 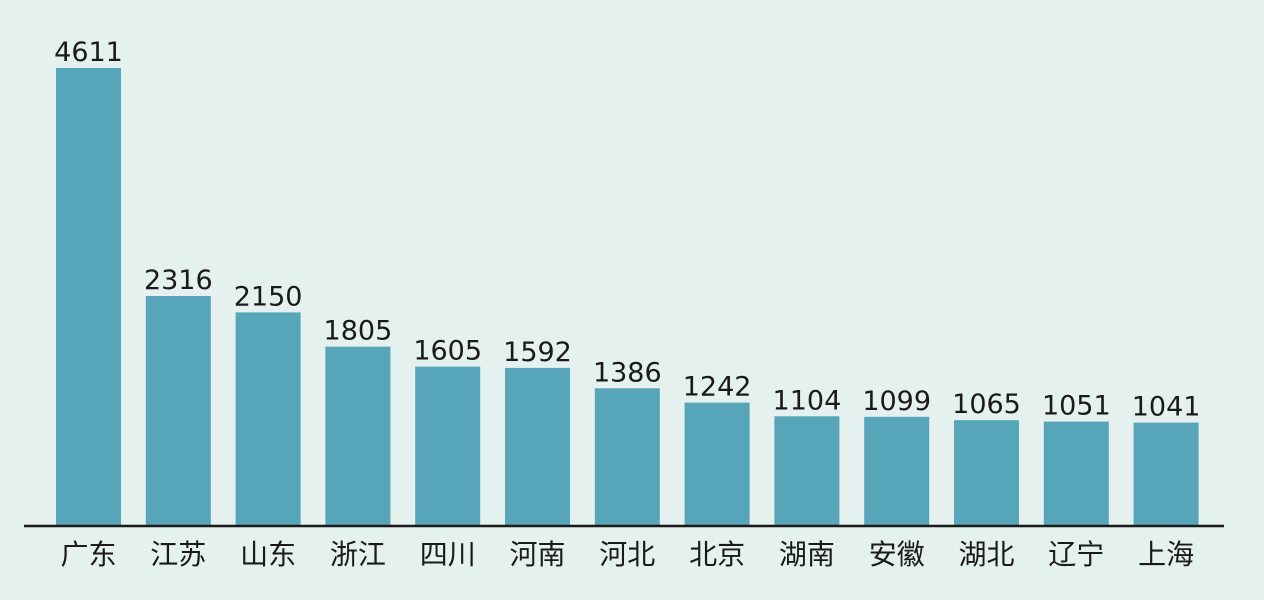 I want to click on category-label: 湖南, so click(x=807, y=554).